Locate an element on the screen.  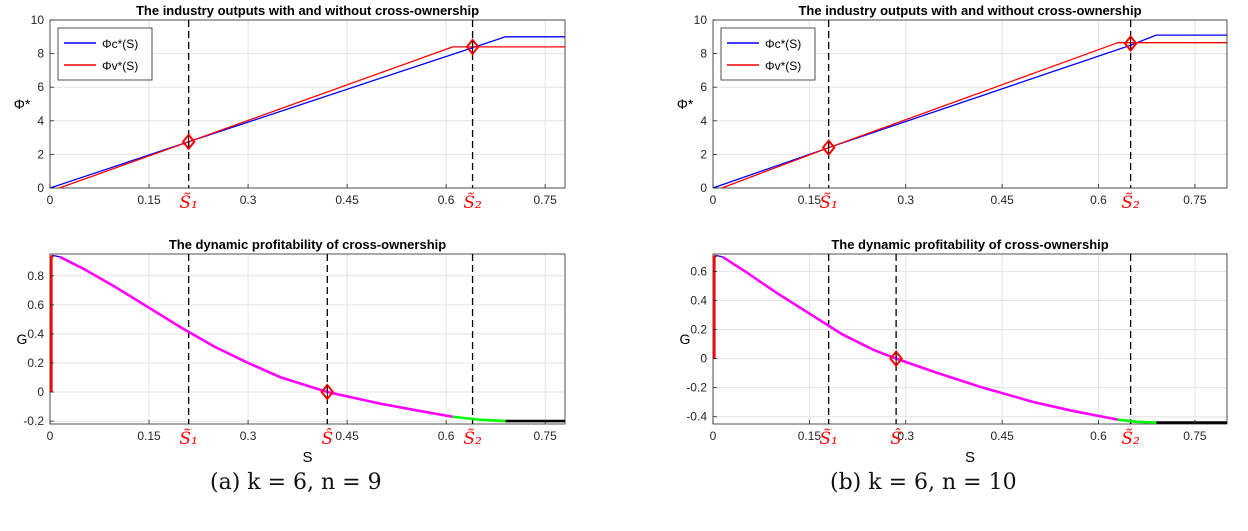
caption-b: (b) k = 6, n = 10 is located at coordinates (923, 482).